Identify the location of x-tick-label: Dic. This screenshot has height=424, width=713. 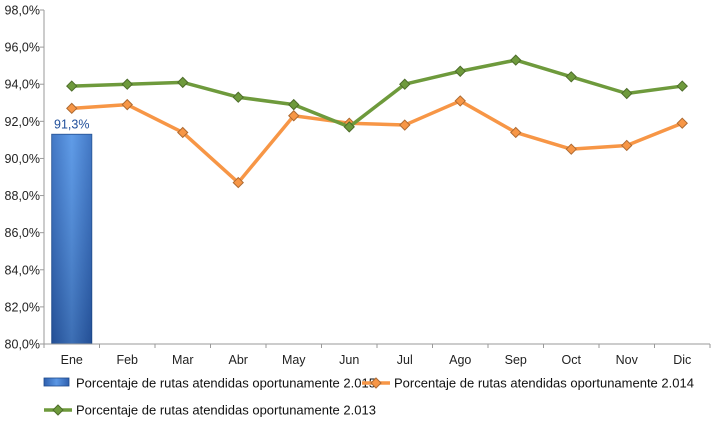
(682, 360).